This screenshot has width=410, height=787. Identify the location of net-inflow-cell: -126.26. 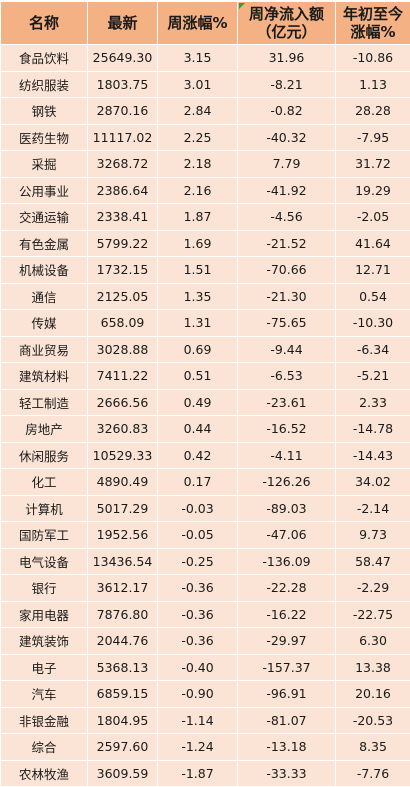
(287, 482).